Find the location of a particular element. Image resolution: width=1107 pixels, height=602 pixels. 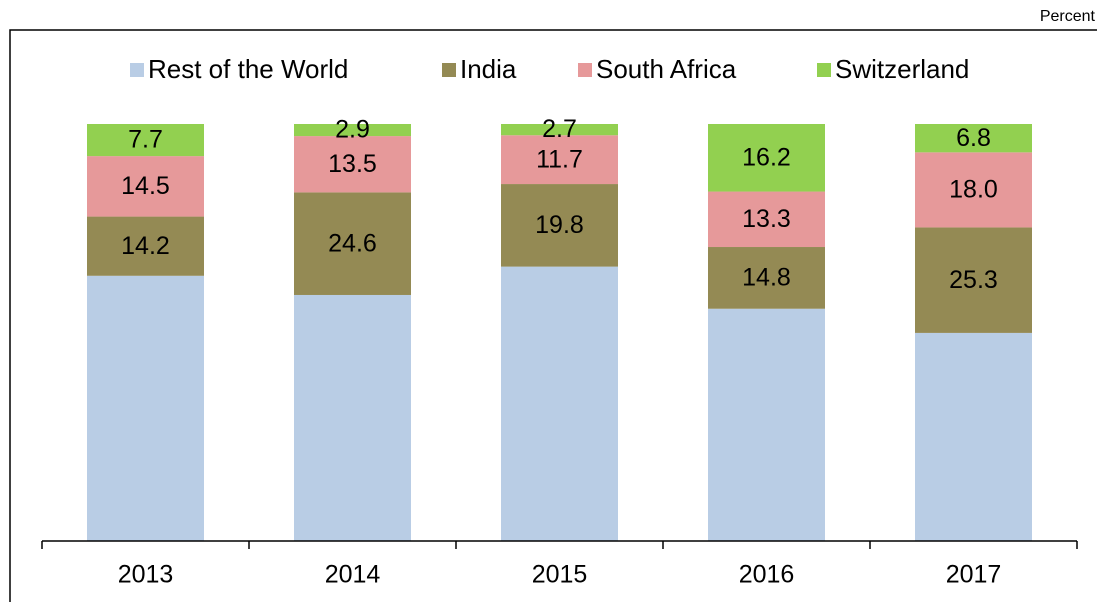

data-label: 14.2 is located at coordinates (145, 246).